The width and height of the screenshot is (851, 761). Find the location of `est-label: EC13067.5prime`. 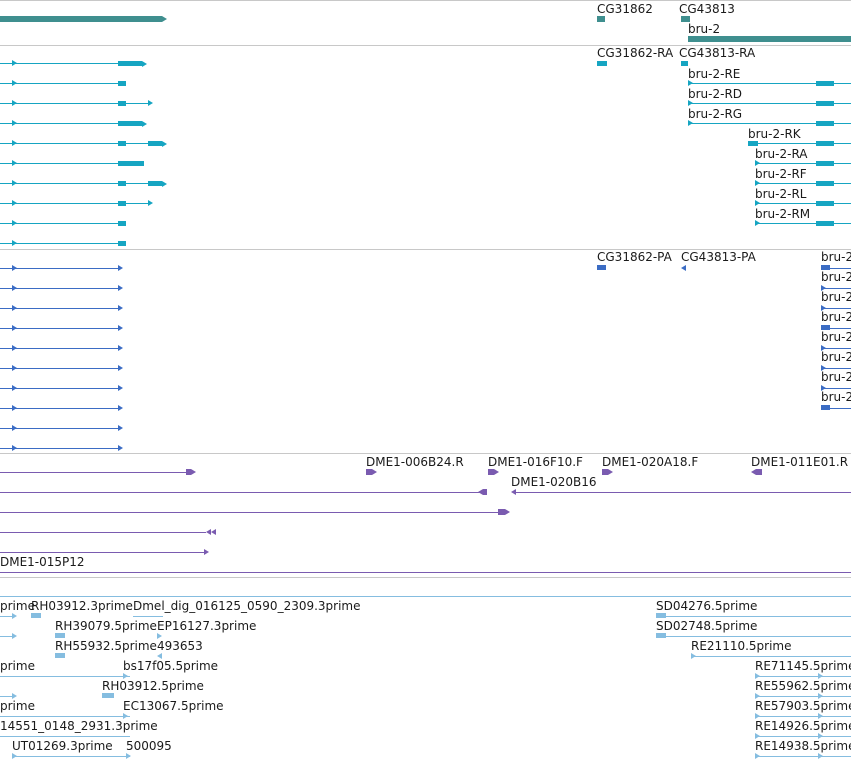

est-label: EC13067.5prime is located at coordinates (173, 706).